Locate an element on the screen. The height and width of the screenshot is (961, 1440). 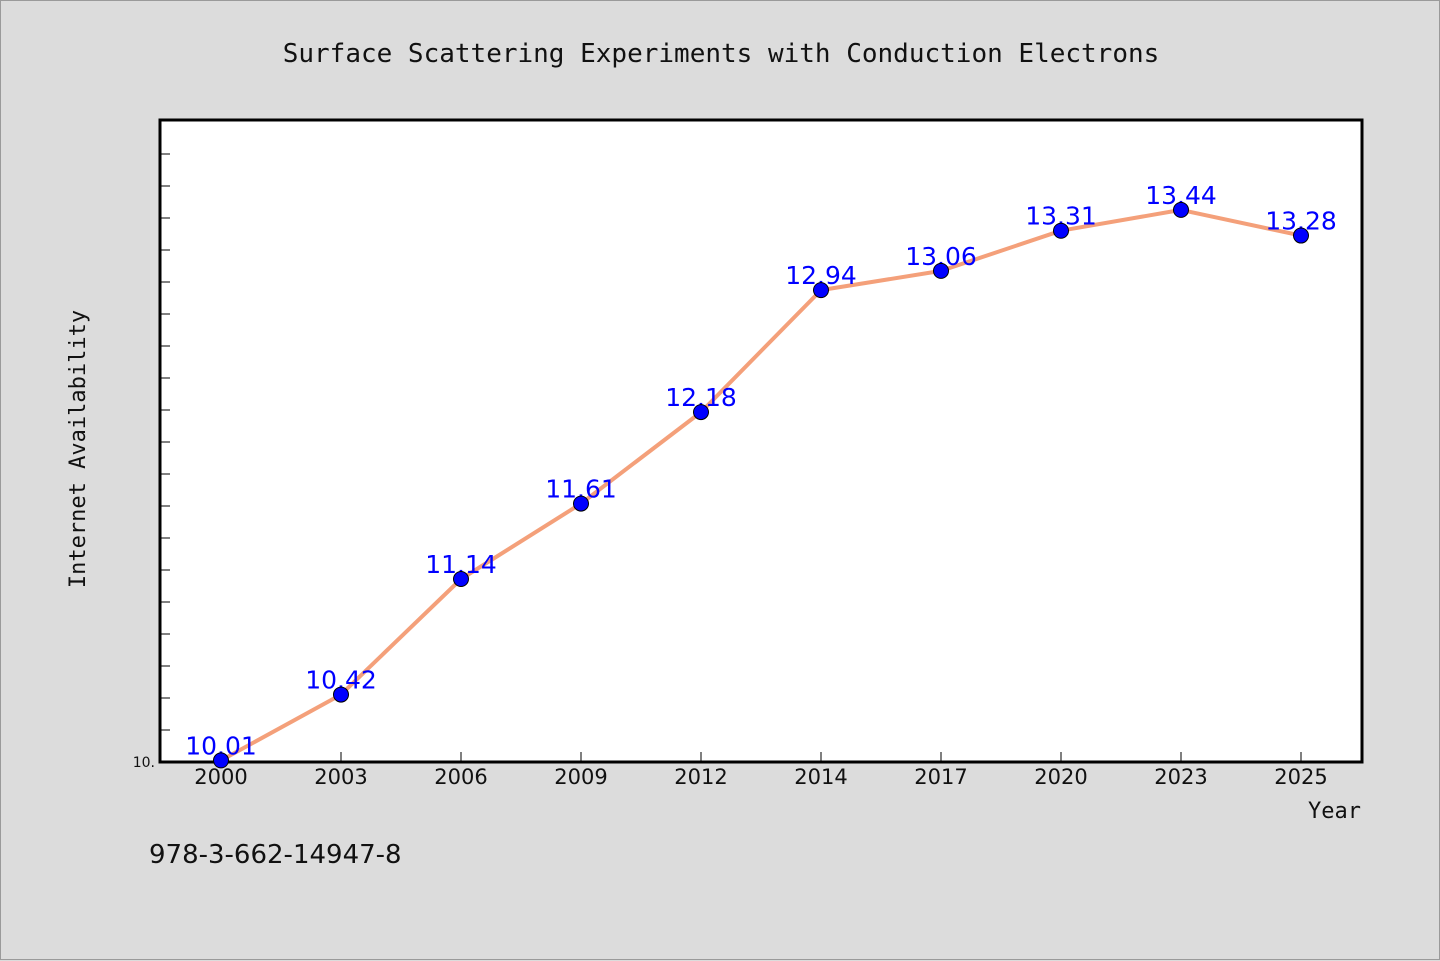
x-tick-label: 2025 is located at coordinates (1300, 777).